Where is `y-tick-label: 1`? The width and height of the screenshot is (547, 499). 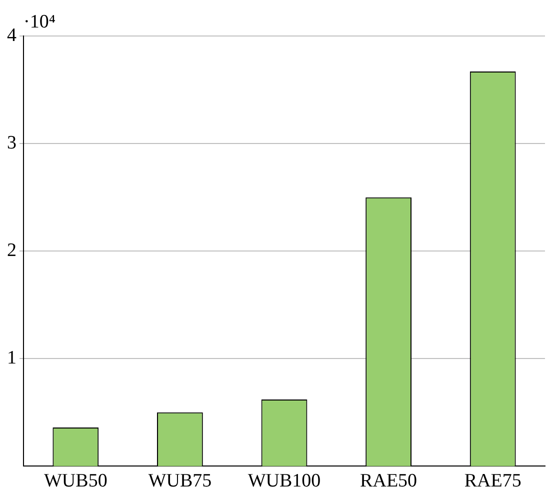 y-tick-label: 1 is located at coordinates (11, 358).